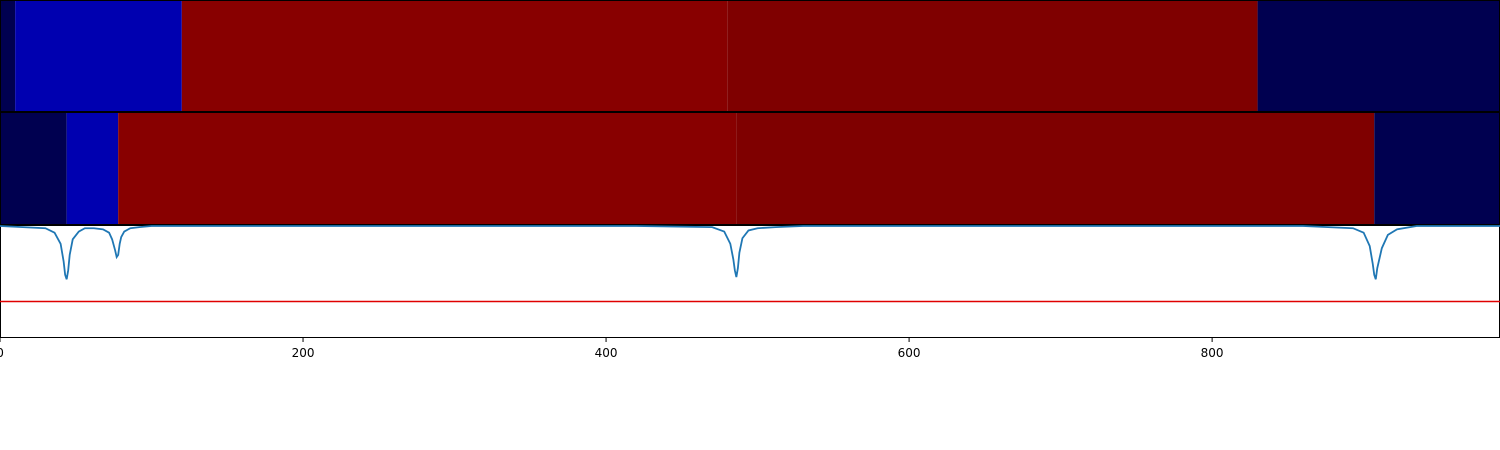 This screenshot has width=1500, height=450. I want to click on x-tick-label-600: 600, so click(909, 353).